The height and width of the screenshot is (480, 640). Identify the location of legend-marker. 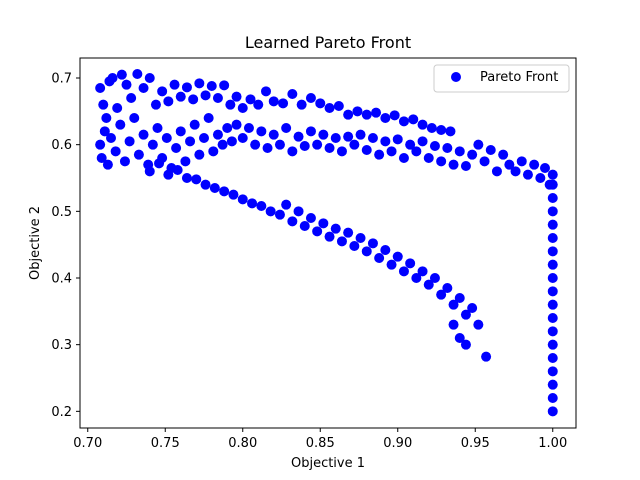
(456, 77).